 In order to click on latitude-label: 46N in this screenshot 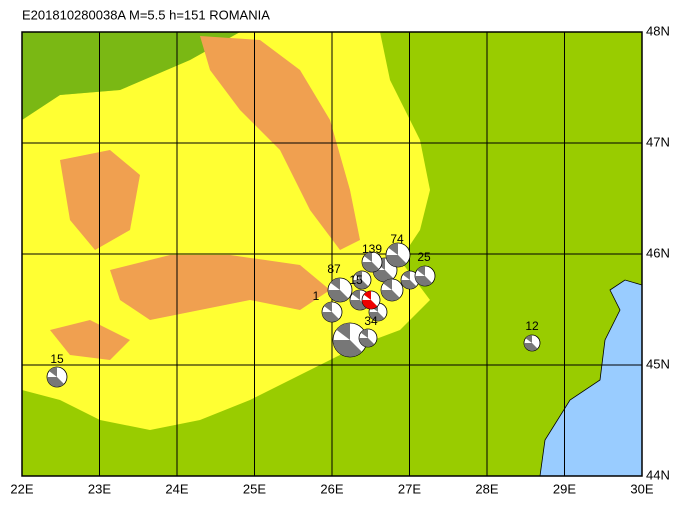, I will do `click(658, 252)`.